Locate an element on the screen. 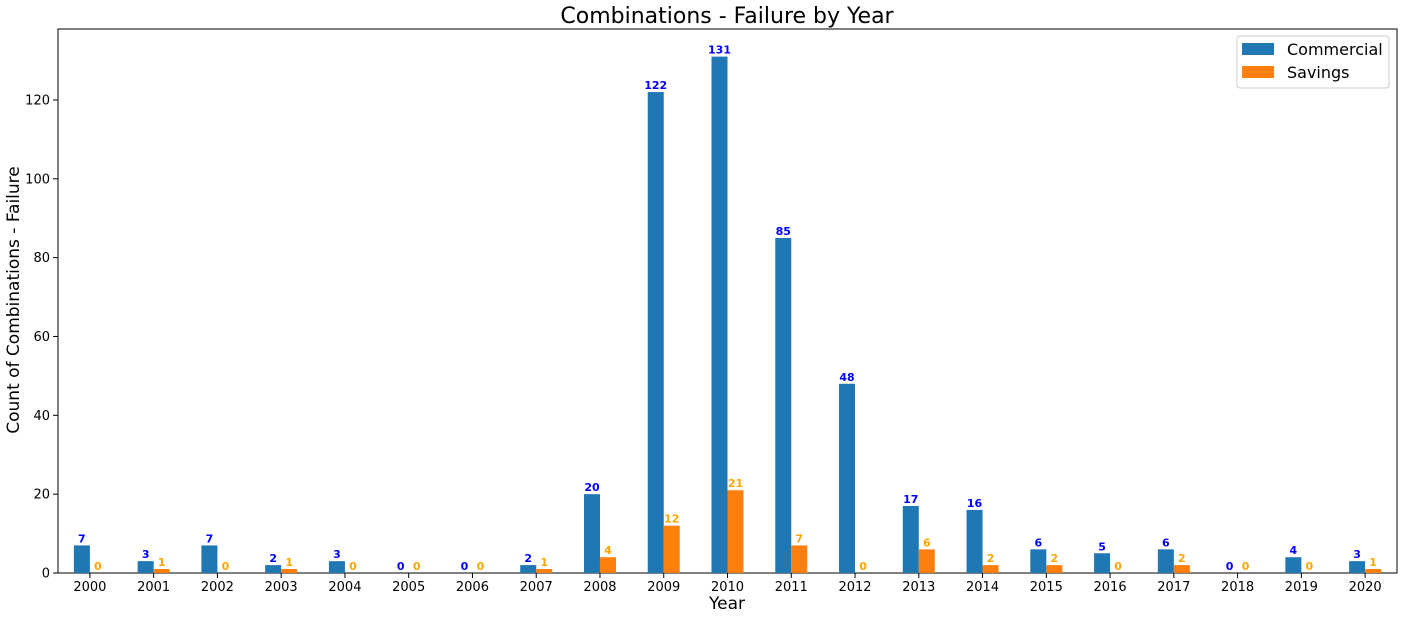 This screenshot has width=1404, height=619. chart-title: Combinations - Failure by Year is located at coordinates (727, 16).